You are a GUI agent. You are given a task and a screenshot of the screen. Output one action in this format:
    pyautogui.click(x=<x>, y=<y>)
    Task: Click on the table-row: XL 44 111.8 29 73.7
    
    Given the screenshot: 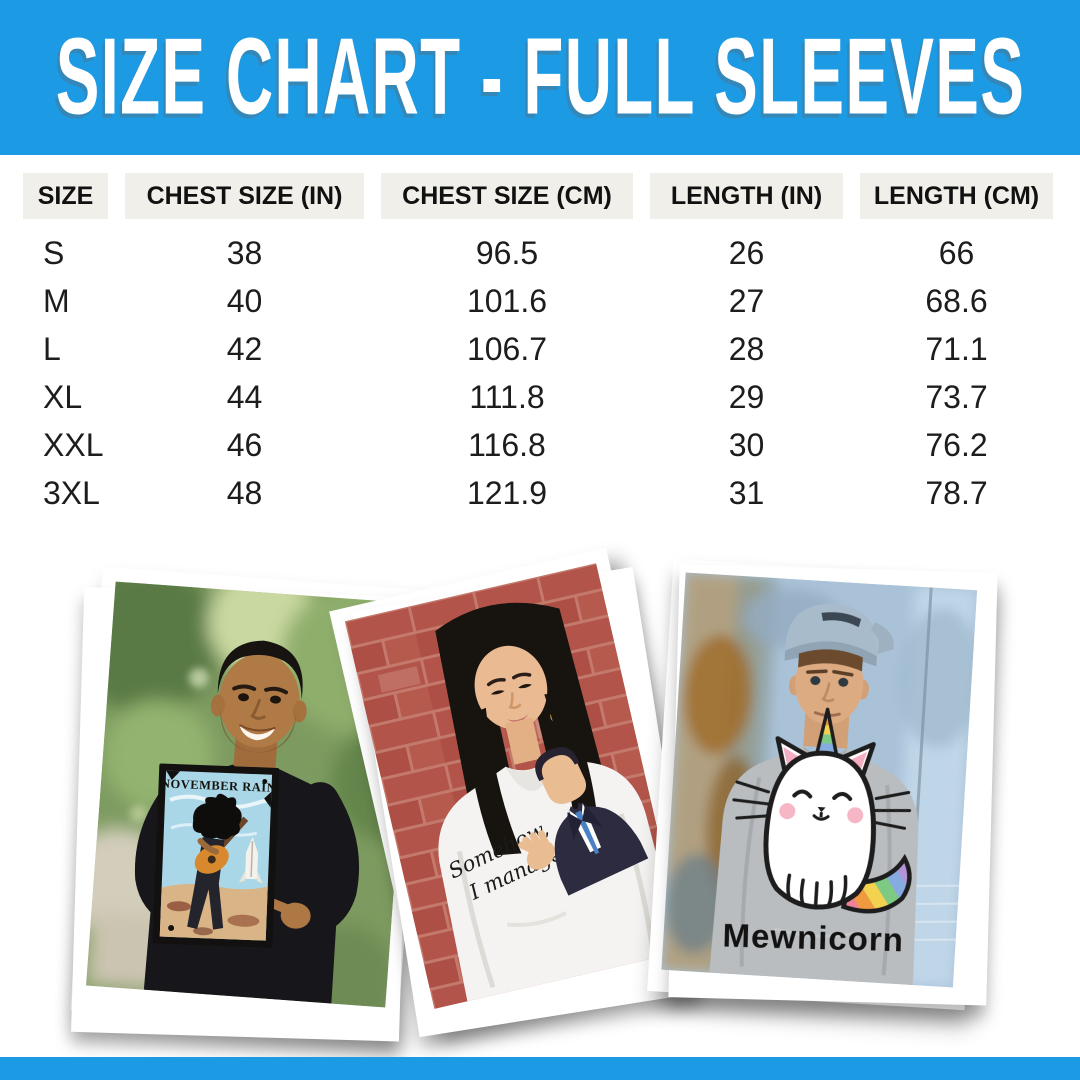 What is the action you would take?
    pyautogui.click(x=538, y=397)
    